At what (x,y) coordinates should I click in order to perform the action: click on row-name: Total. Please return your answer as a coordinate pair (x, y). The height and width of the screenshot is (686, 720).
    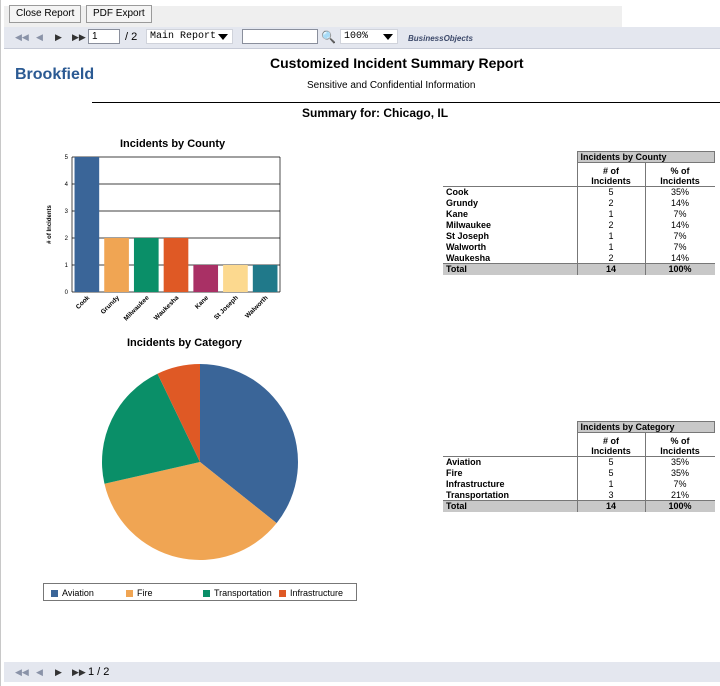
    Looking at the image, I should click on (510, 506).